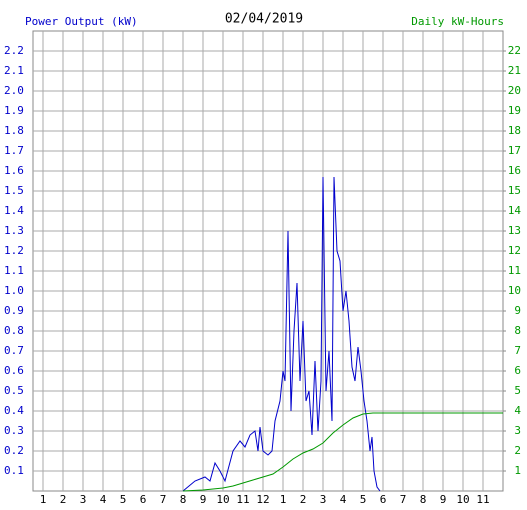 The height and width of the screenshot is (510, 527). What do you see at coordinates (517, 410) in the screenshot?
I see `y2-tick-label: 4` at bounding box center [517, 410].